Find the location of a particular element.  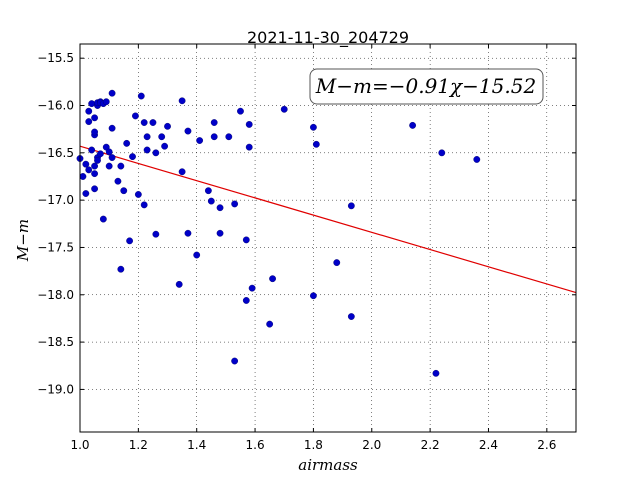

x-tick-label: 2.4 is located at coordinates (488, 445).